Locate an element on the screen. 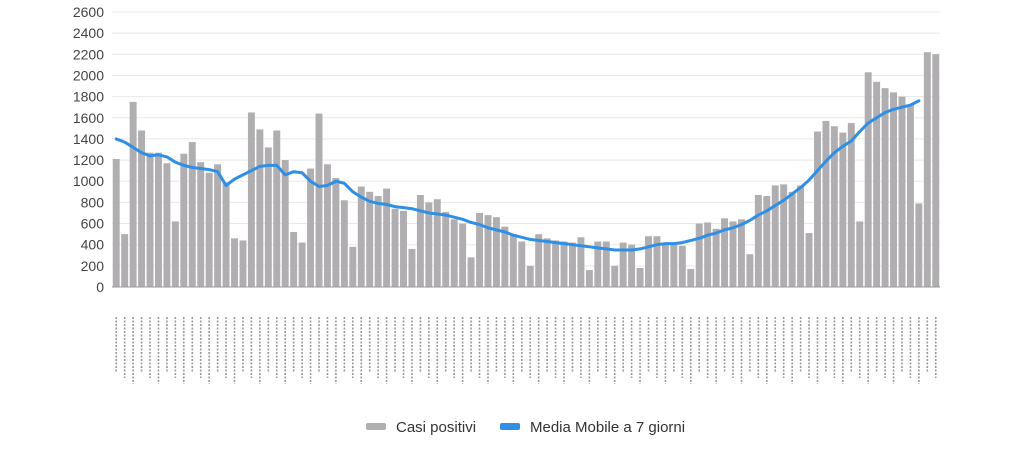 This screenshot has height=469, width=1024. y-tick-label: 2000 is located at coordinates (88, 75).